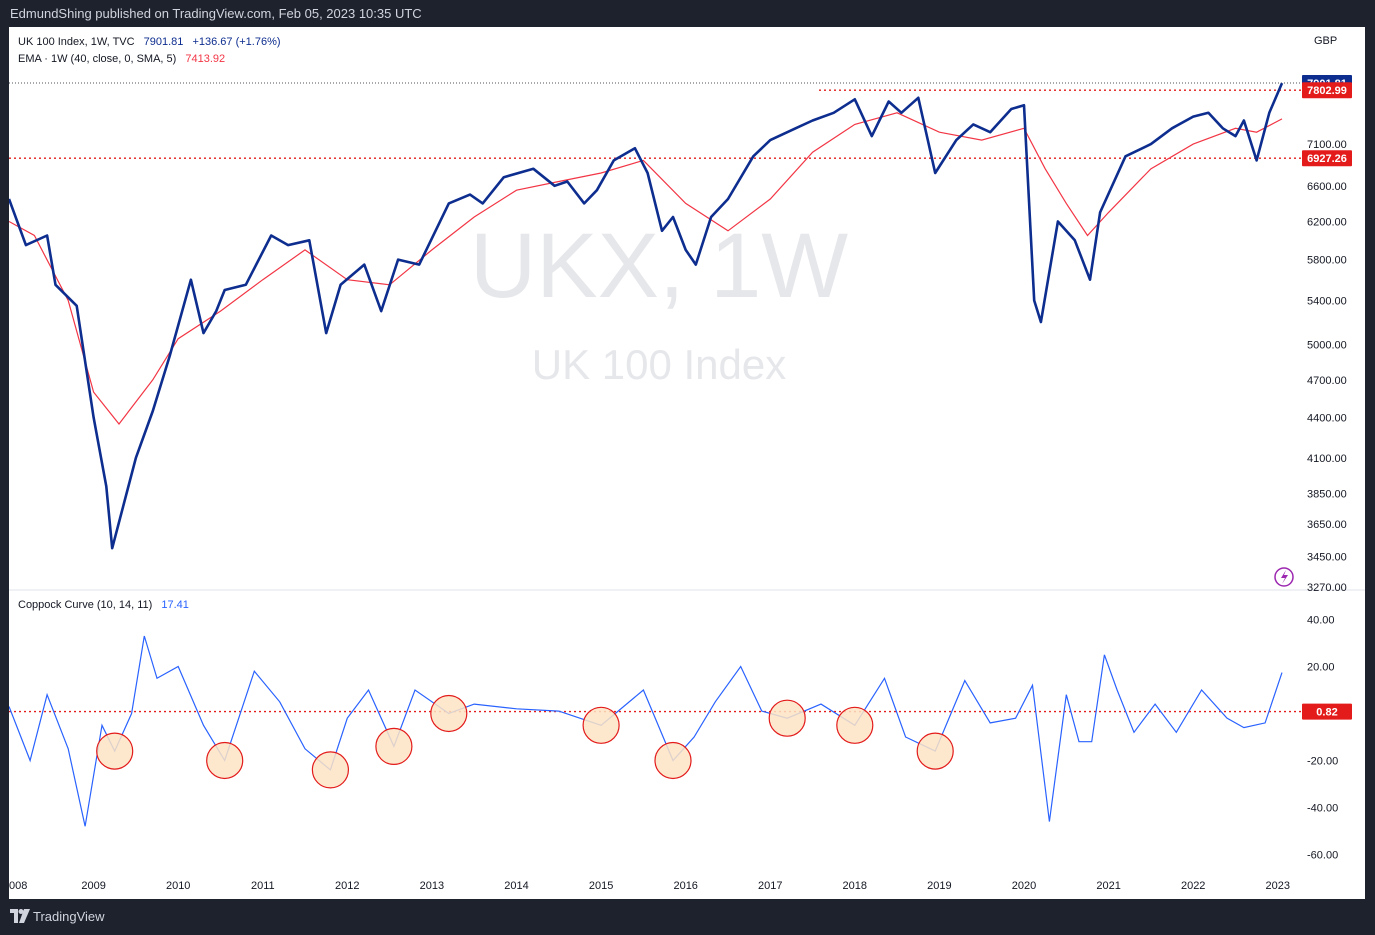  I want to click on price-axis-tick: 4400.00, so click(1327, 418).